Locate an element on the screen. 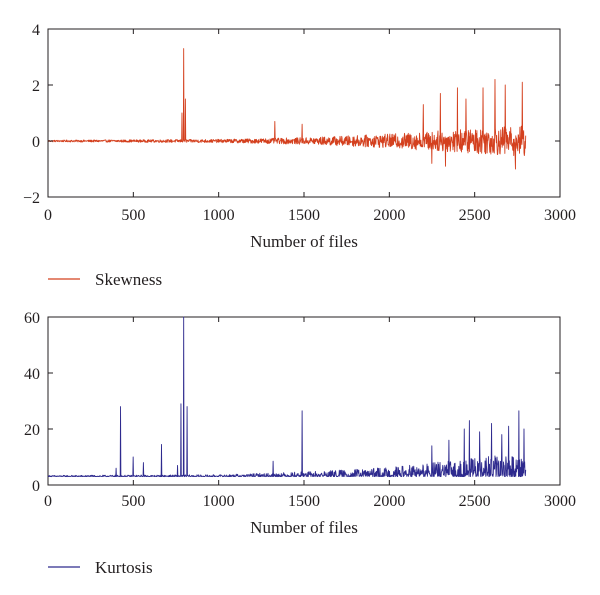 Image resolution: width=600 pixels, height=595 pixels. y-tick-label: 4 is located at coordinates (36, 30).